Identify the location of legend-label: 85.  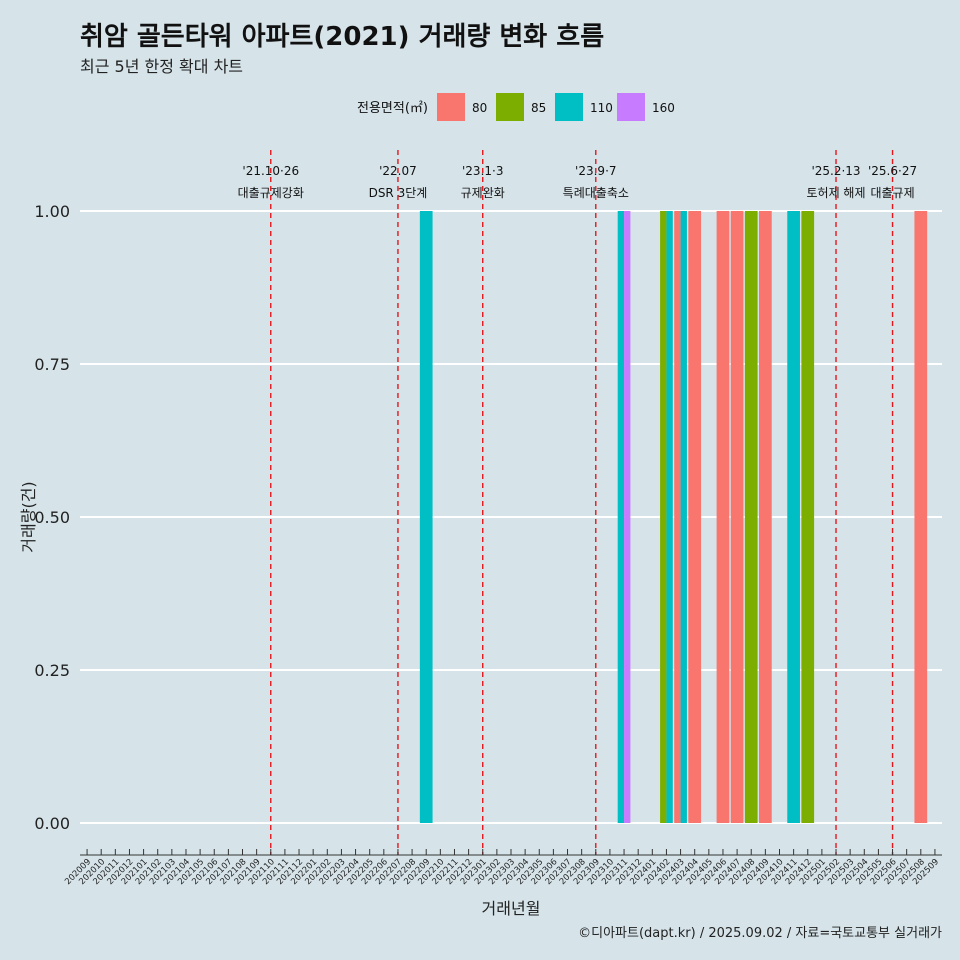
(538, 108).